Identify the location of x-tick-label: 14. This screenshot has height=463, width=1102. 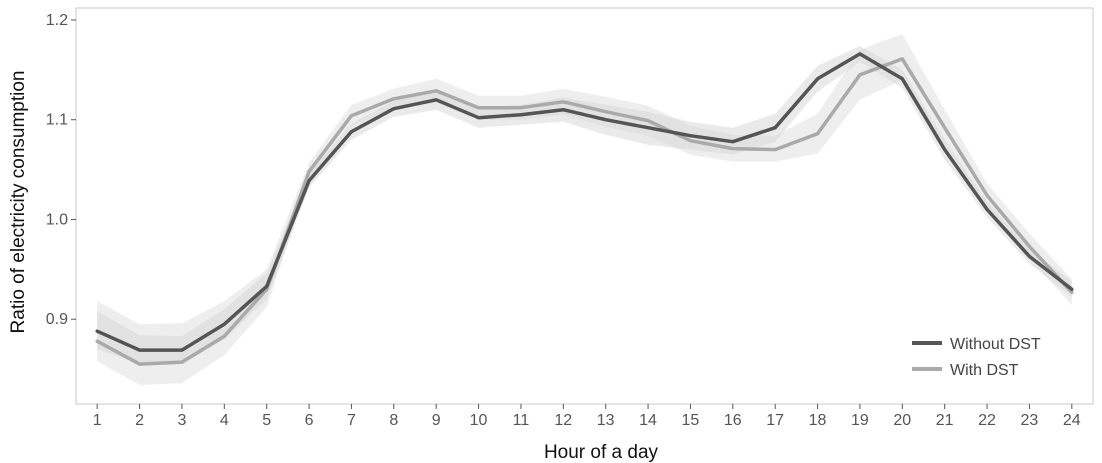
(648, 420).